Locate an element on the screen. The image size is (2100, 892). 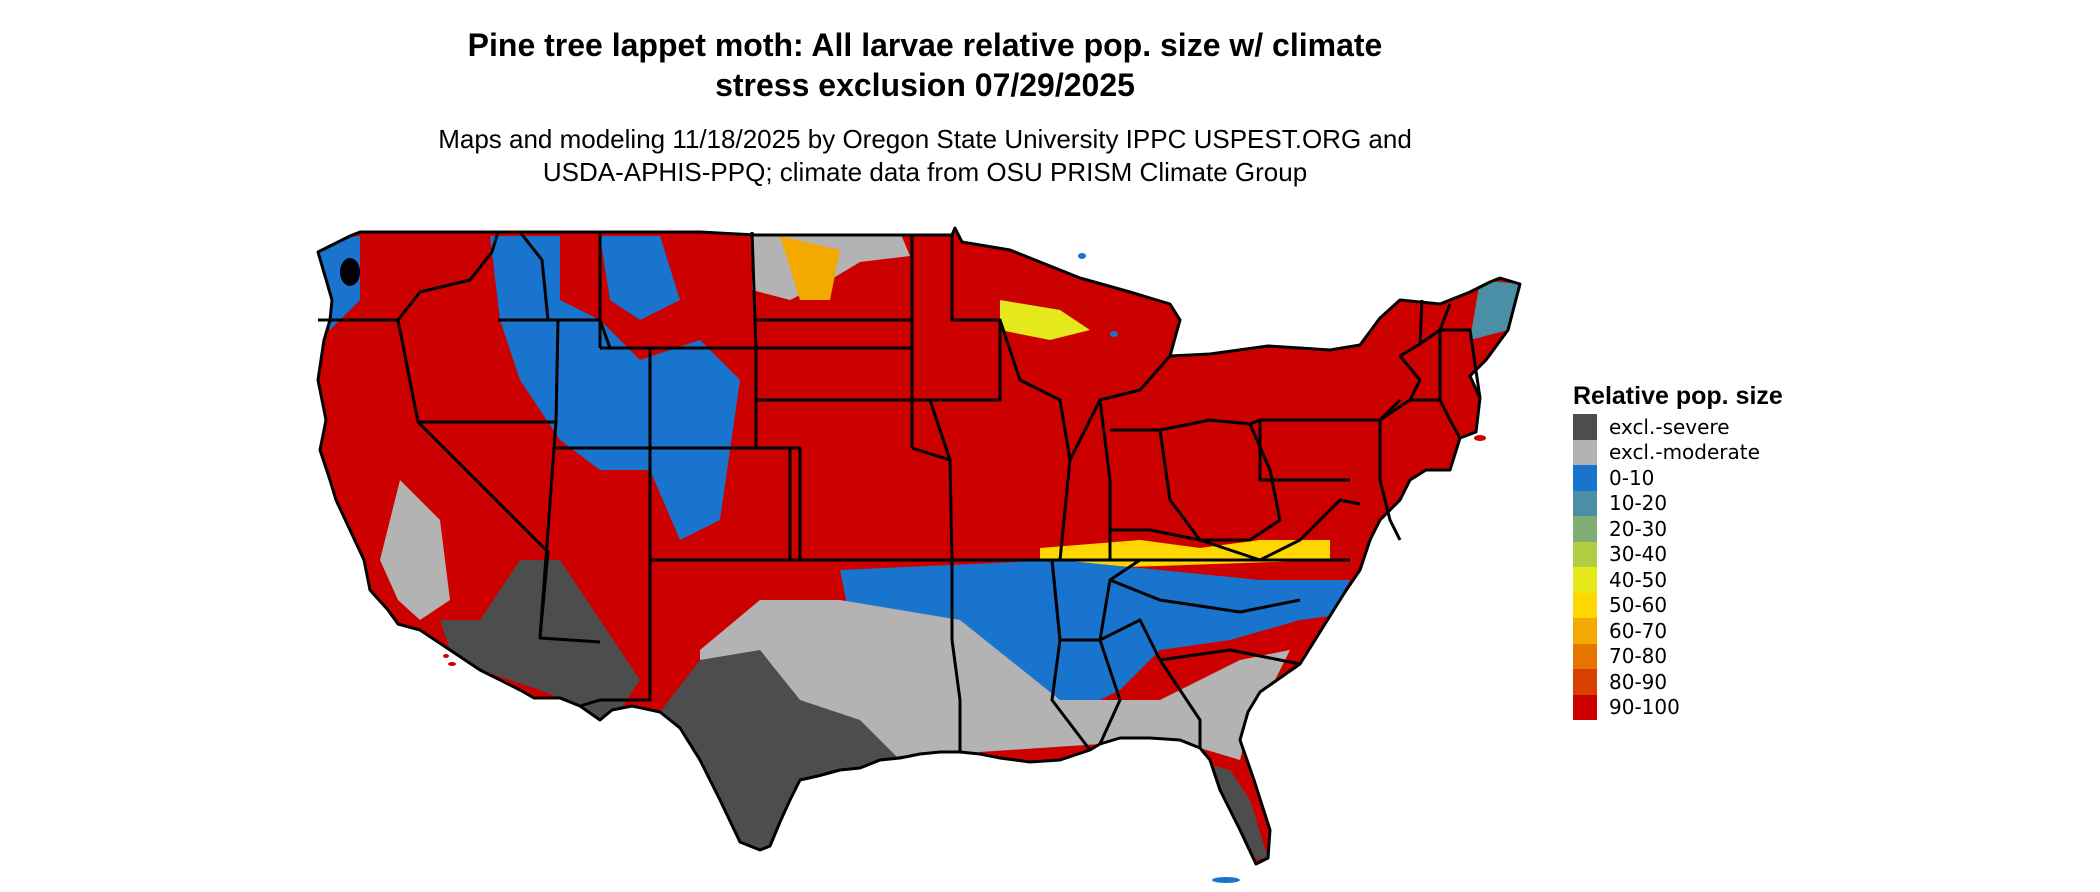
zone-excl-moderate is located at coordinates (415, 550).